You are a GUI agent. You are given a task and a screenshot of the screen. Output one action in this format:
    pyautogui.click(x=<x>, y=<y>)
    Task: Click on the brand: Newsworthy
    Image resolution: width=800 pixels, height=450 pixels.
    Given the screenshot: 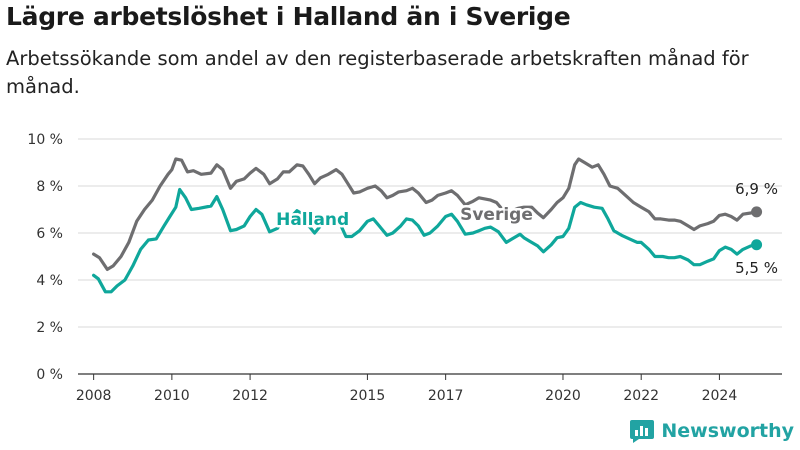 What is the action you would take?
    pyautogui.click(x=711, y=431)
    